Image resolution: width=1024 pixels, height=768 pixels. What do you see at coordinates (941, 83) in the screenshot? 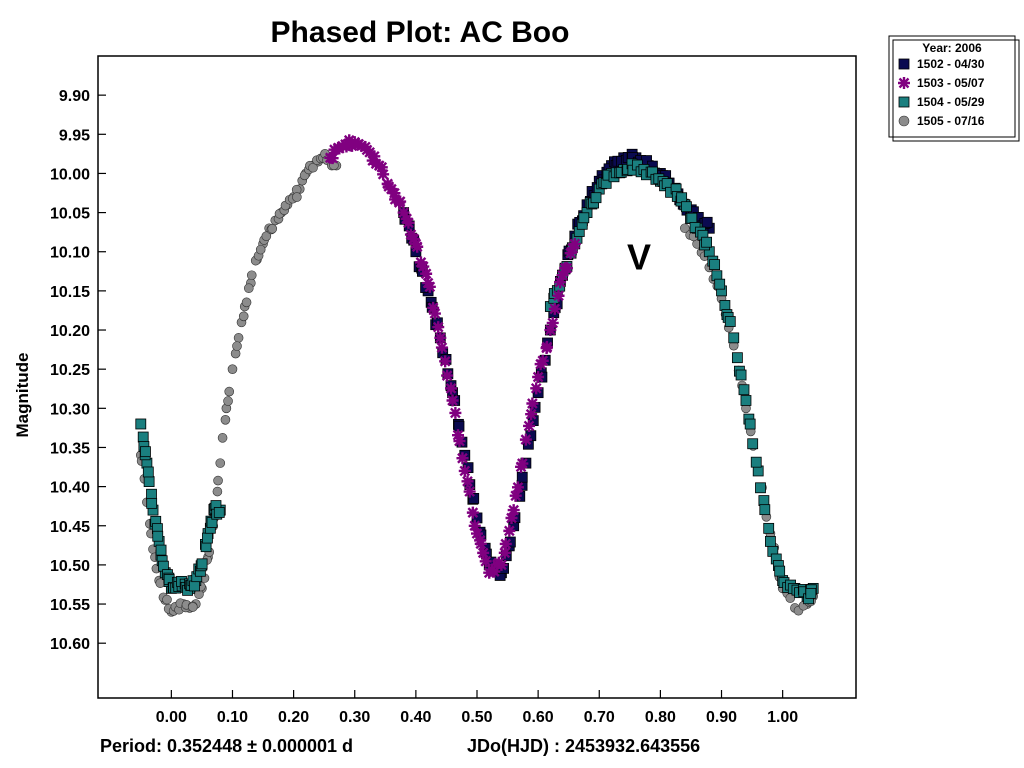
I see `legend-entry: 1503 - 05/07` at bounding box center [941, 83].